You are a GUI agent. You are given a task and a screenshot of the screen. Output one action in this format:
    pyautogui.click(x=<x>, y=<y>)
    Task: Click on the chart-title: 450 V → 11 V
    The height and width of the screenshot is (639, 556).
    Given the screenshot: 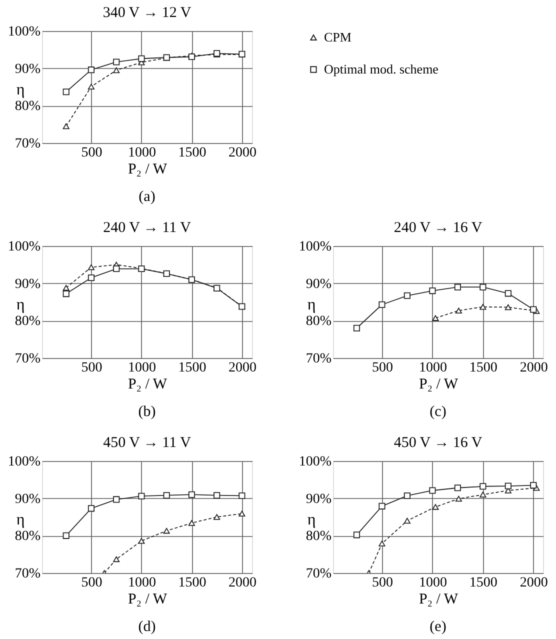 What is the action you would take?
    pyautogui.click(x=147, y=443)
    